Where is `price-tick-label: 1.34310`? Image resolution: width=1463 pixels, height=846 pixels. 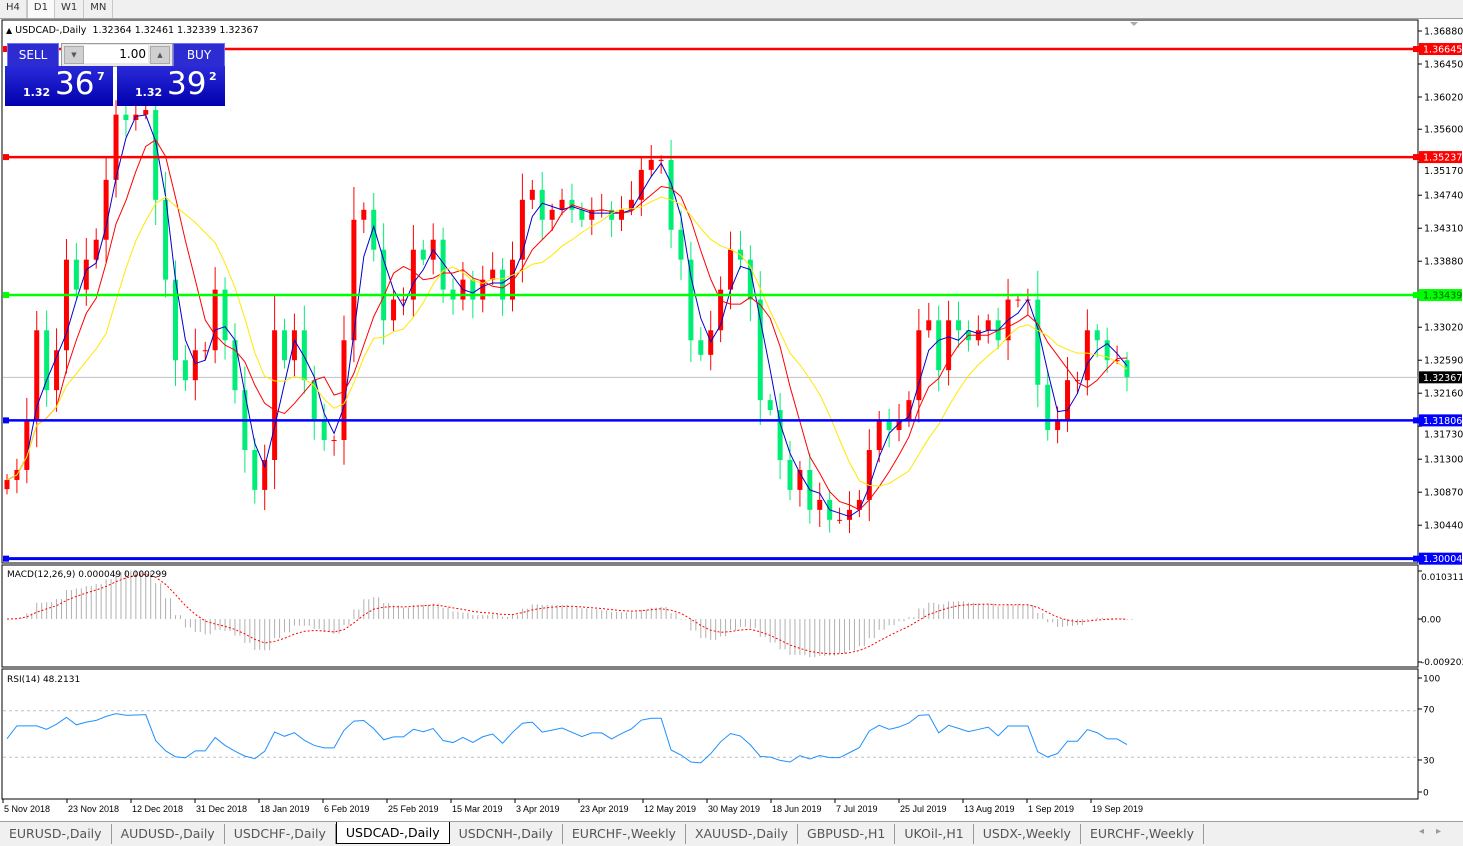 price-tick-label: 1.34310 is located at coordinates (1443, 229).